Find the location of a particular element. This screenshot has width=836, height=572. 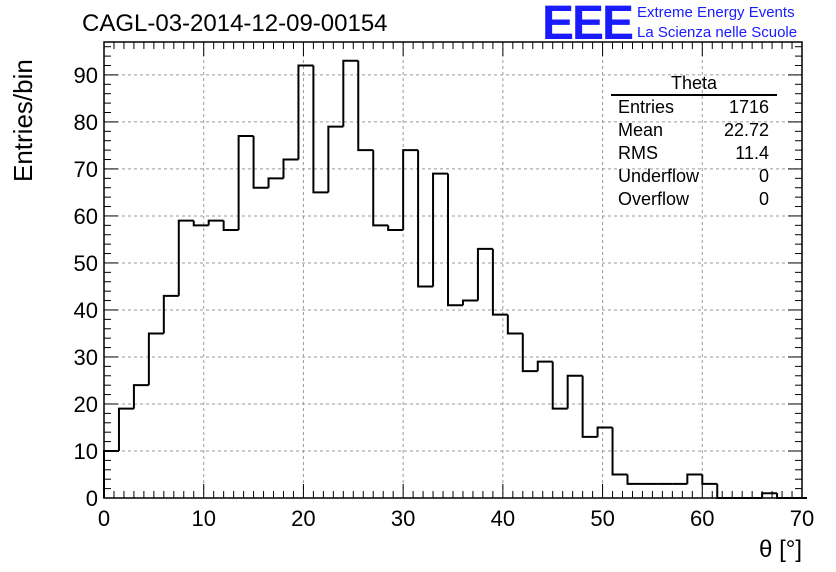

stats-value: 11.4 is located at coordinates (752, 153).